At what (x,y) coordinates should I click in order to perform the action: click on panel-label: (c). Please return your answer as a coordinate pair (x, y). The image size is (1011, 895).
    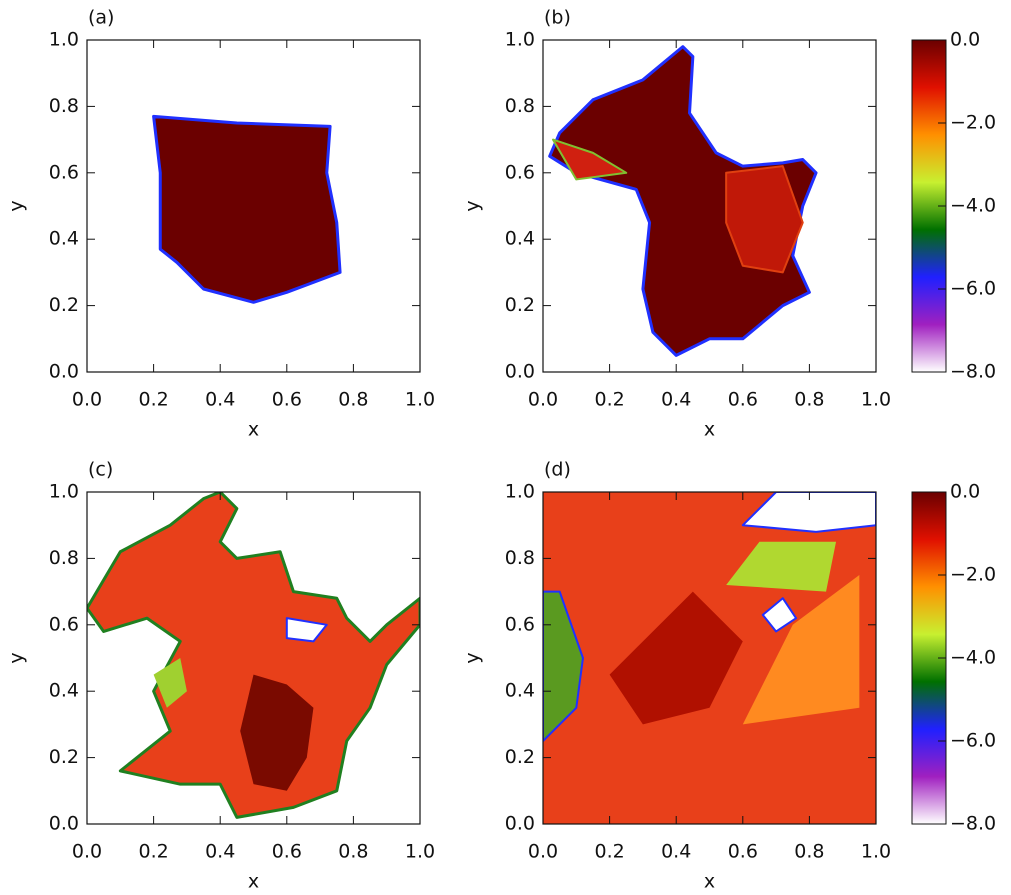
    Looking at the image, I should click on (100, 470).